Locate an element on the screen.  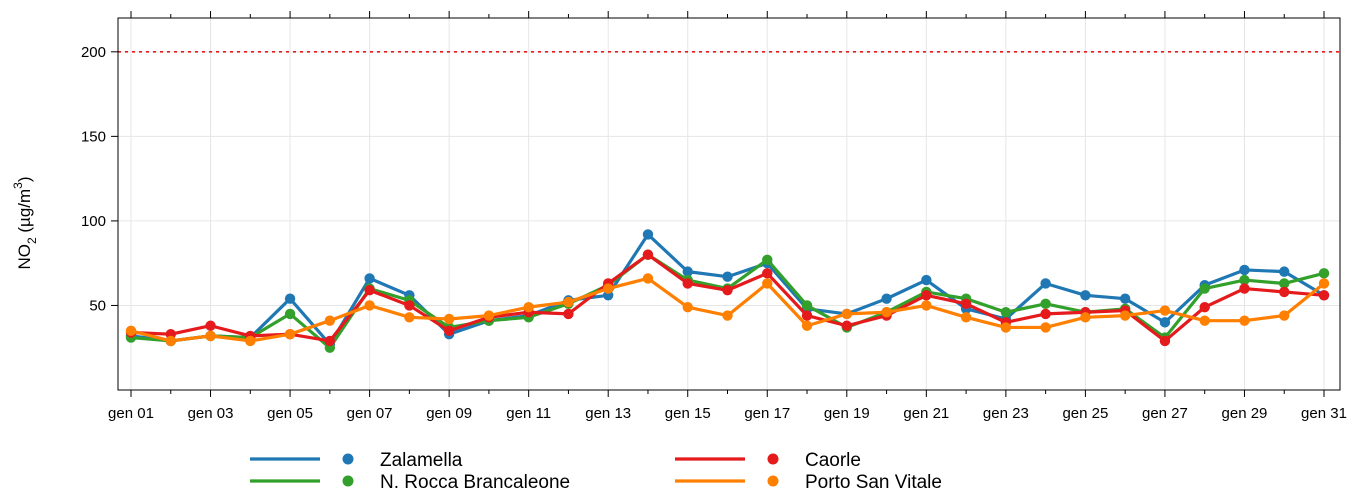
legend-item: Zalamella is located at coordinates (356, 460).